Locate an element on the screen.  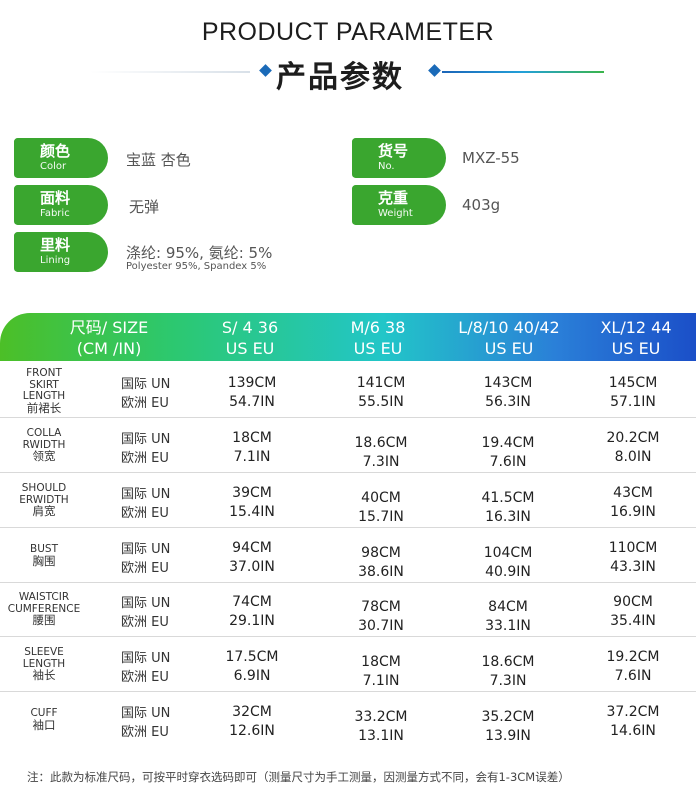
size-value-in: 35.4IN is located at coordinates (633, 621).